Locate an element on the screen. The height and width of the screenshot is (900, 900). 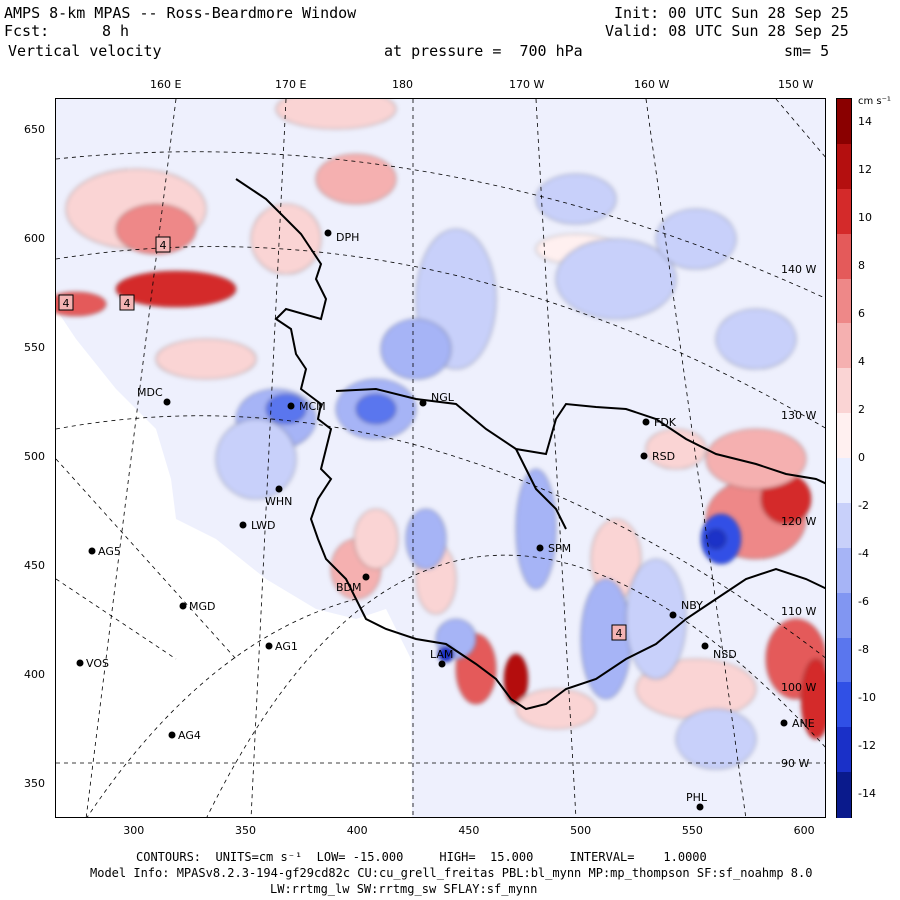
meridian-label: 120 W is located at coordinates (798, 521).